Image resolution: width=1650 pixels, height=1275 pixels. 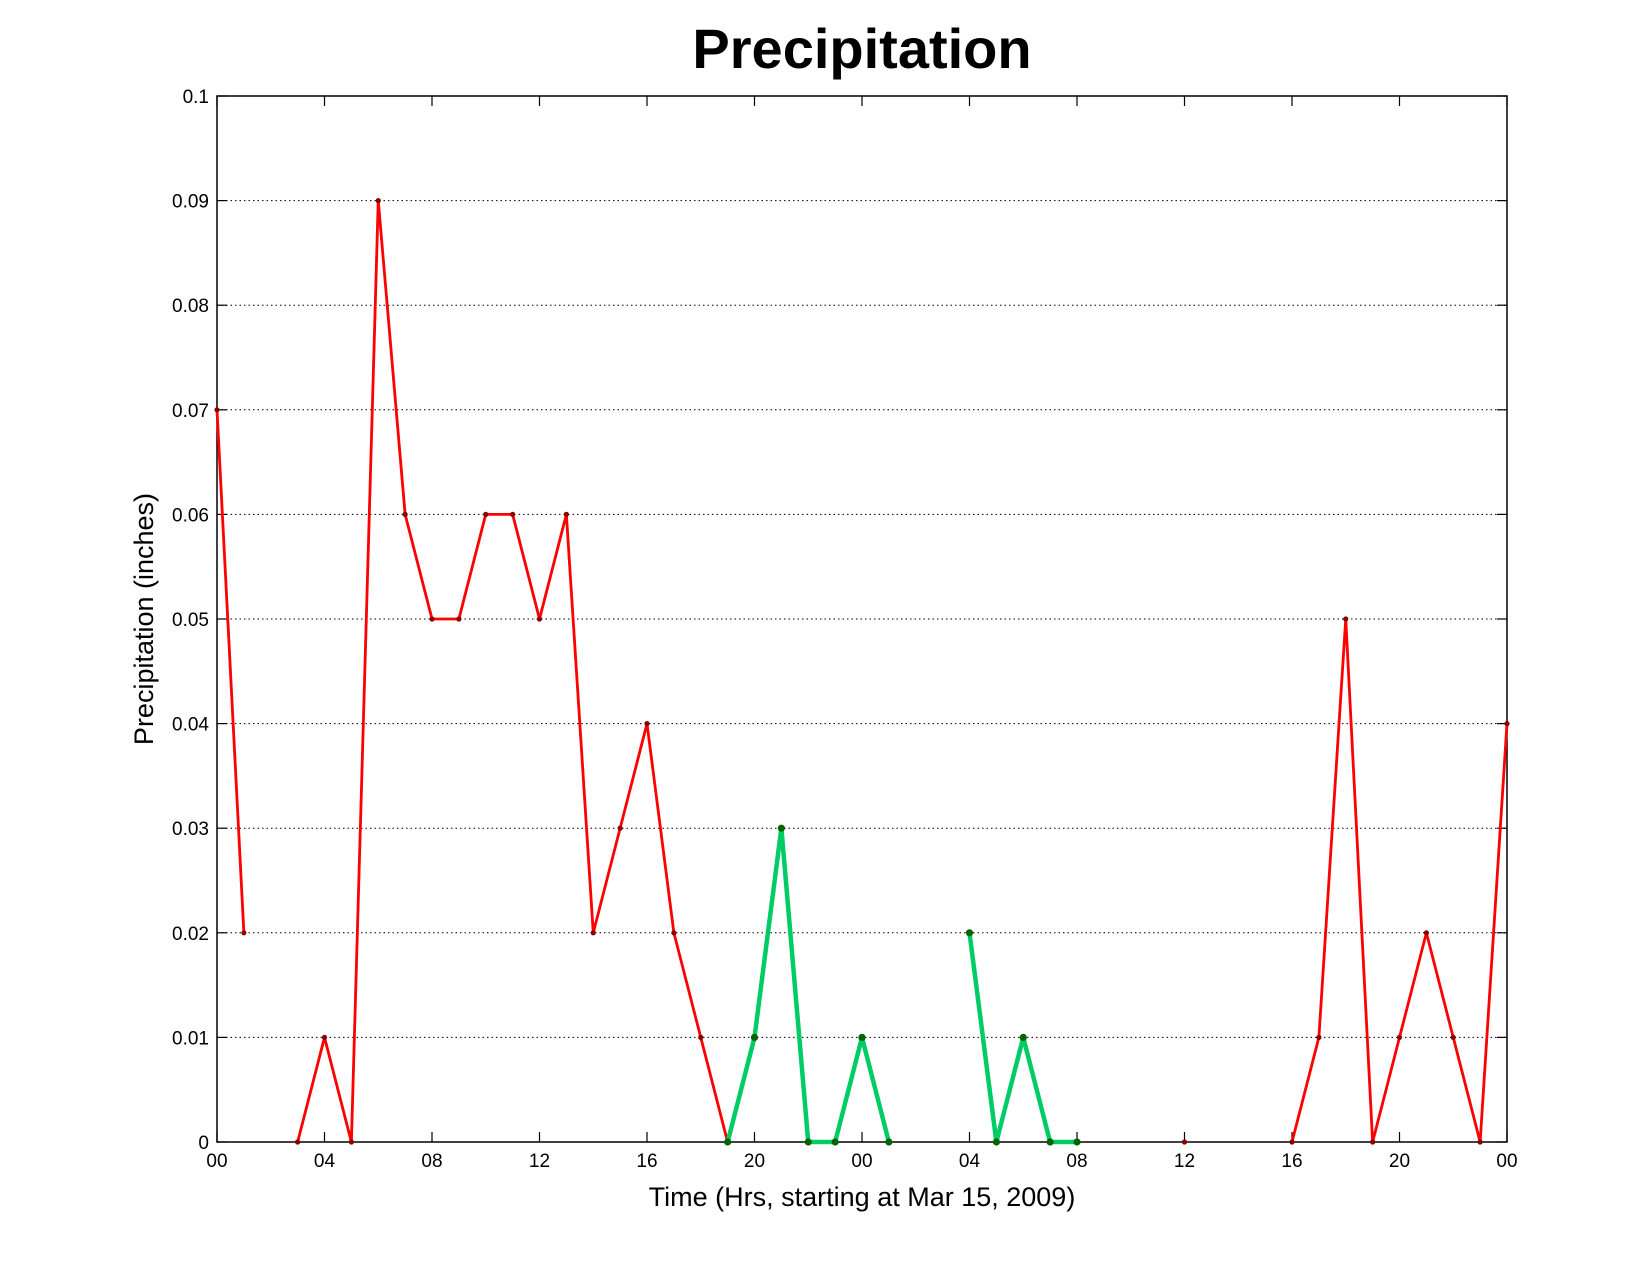 I want to click on chart-title: Precipitation, so click(x=861, y=48).